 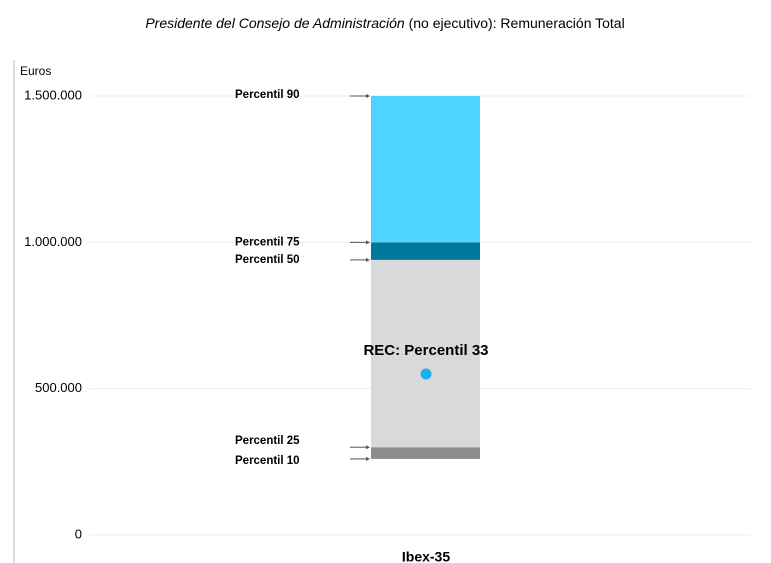 I want to click on title-rest: (no ejecutivo): Remuneración Total, so click(x=515, y=23).